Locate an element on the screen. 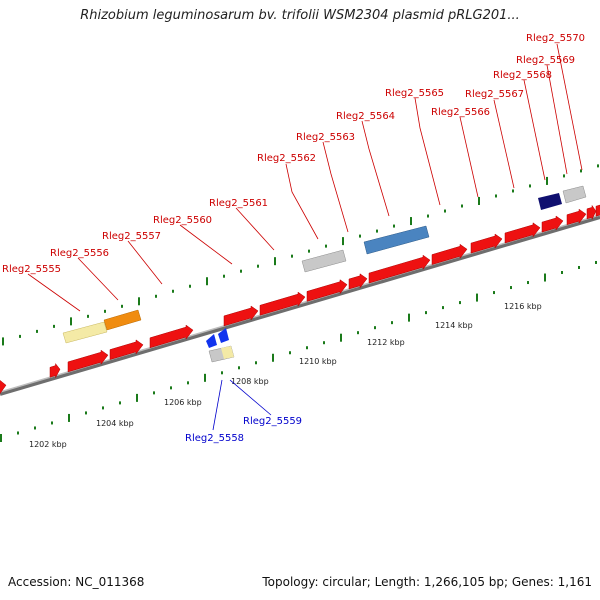 Image resolution: width=600 pixels, height=600 pixels. gene-label: Rleg2_5556 is located at coordinates (79, 253).